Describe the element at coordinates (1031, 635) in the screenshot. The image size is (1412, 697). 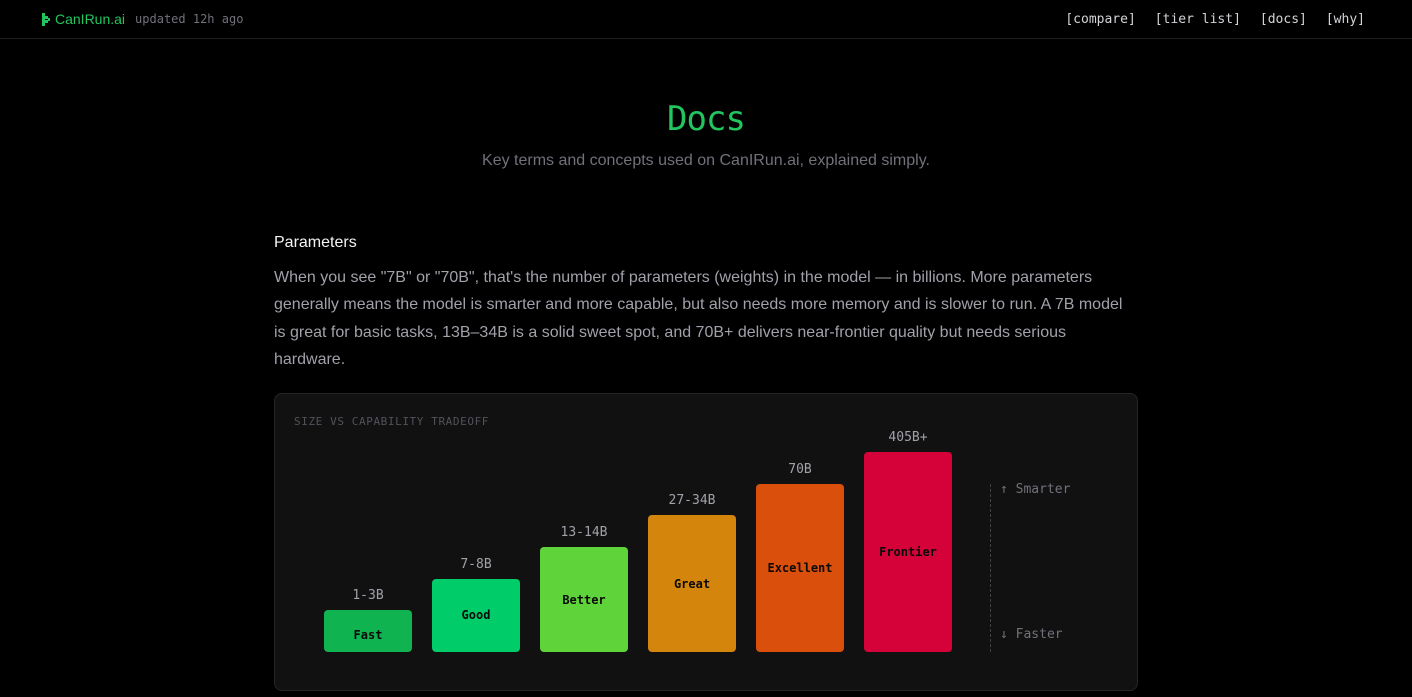
I see `scale-faster-label: ↓ Faster` at that location.